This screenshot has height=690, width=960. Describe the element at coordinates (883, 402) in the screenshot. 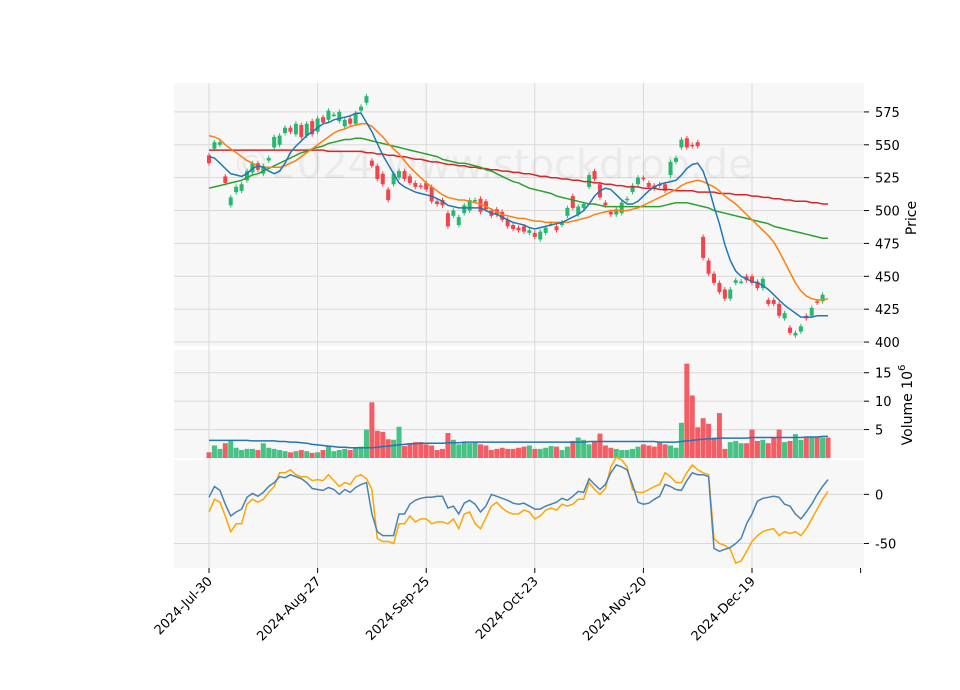

I see `volume-tick-label: 10` at that location.